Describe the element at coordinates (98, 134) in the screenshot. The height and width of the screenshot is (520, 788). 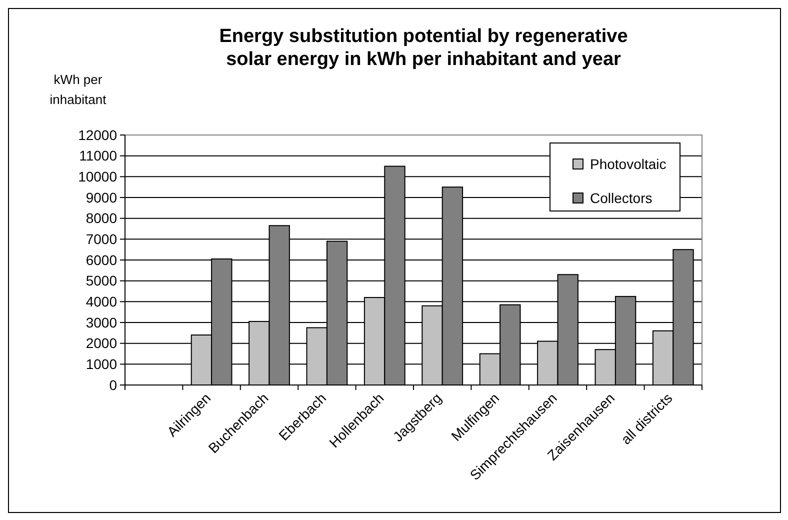
I see `y-tick-label: 12000` at that location.